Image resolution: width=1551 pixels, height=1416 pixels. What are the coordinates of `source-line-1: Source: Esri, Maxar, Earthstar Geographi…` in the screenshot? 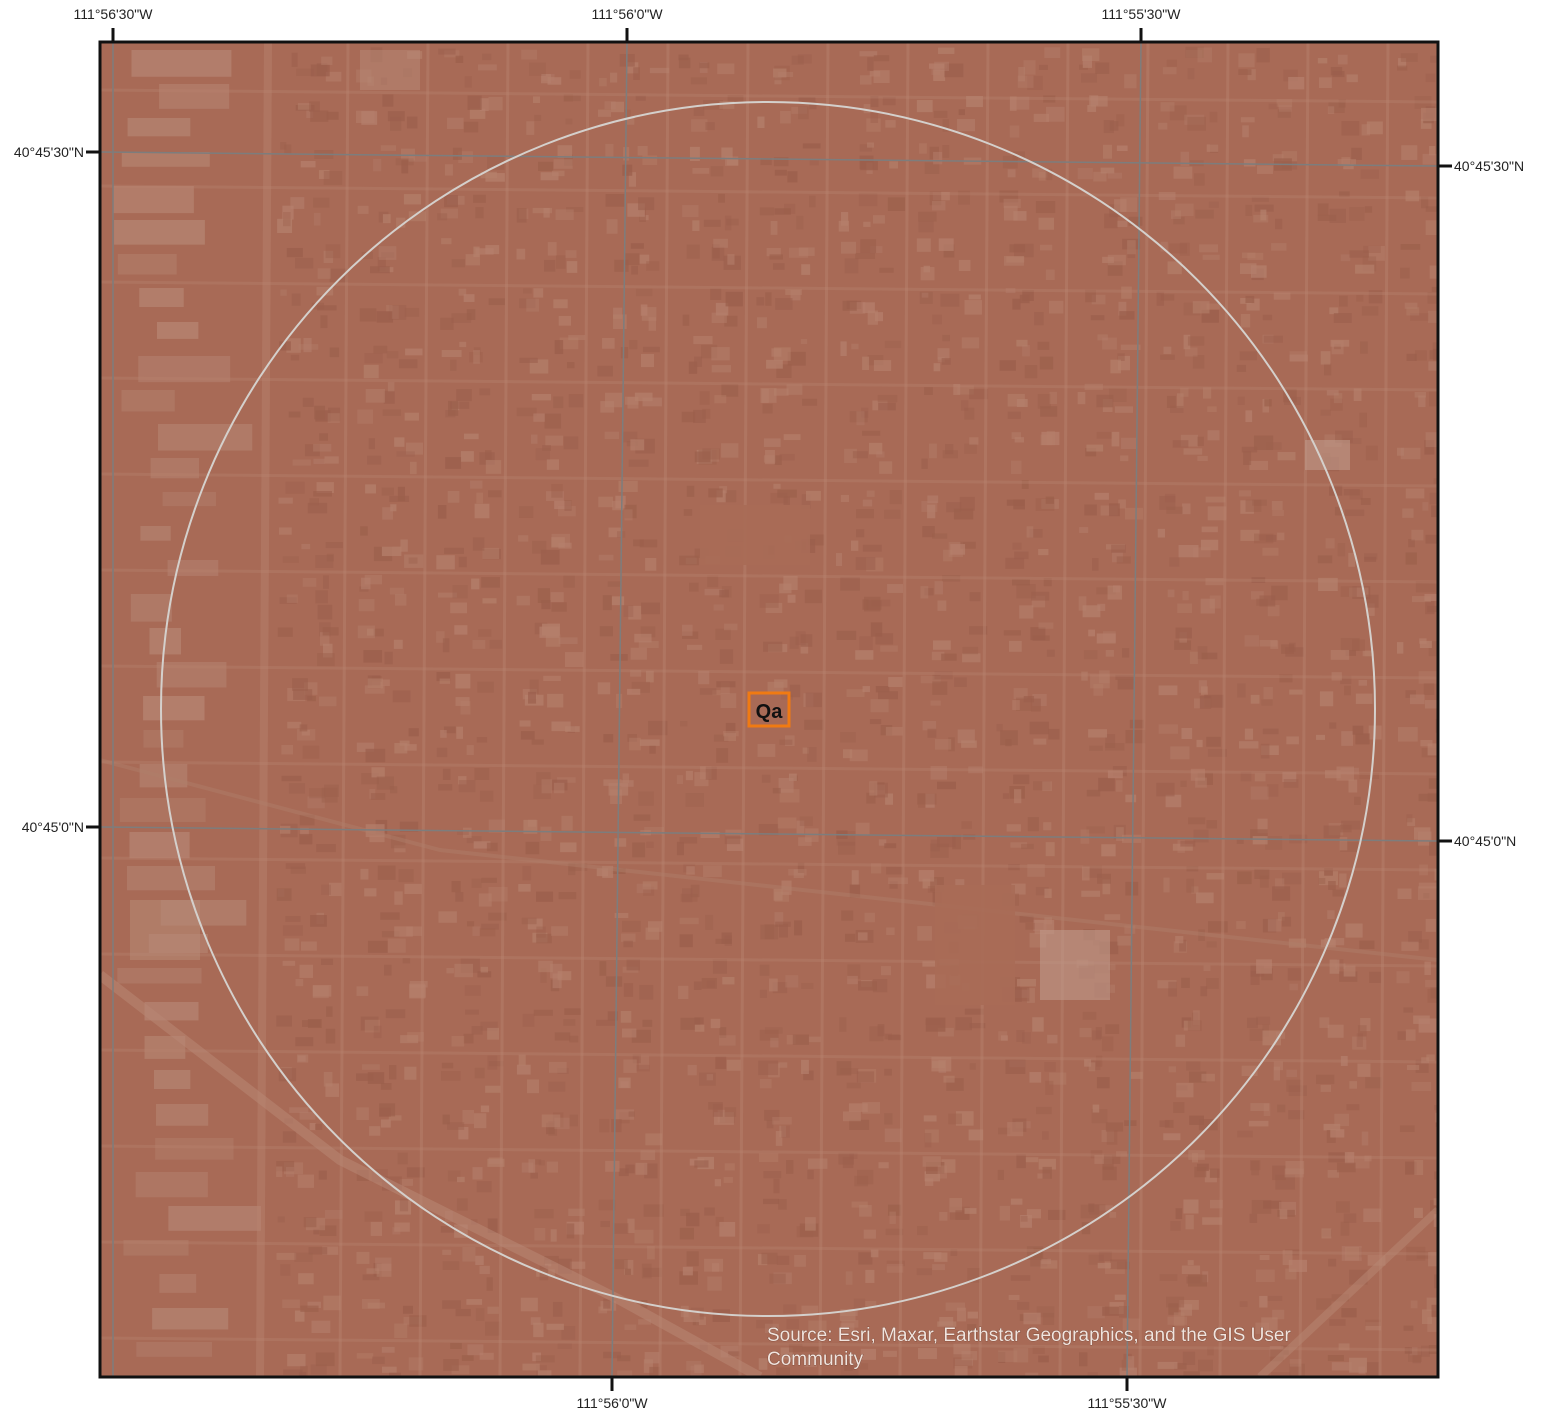 It's located at (1029, 1335).